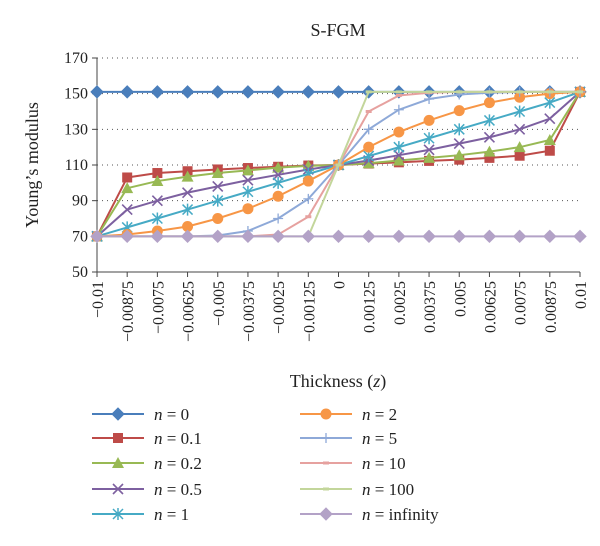 This screenshot has width=600, height=546. Describe the element at coordinates (178, 489) in the screenshot. I see `legend-label: n = 0.5` at that location.